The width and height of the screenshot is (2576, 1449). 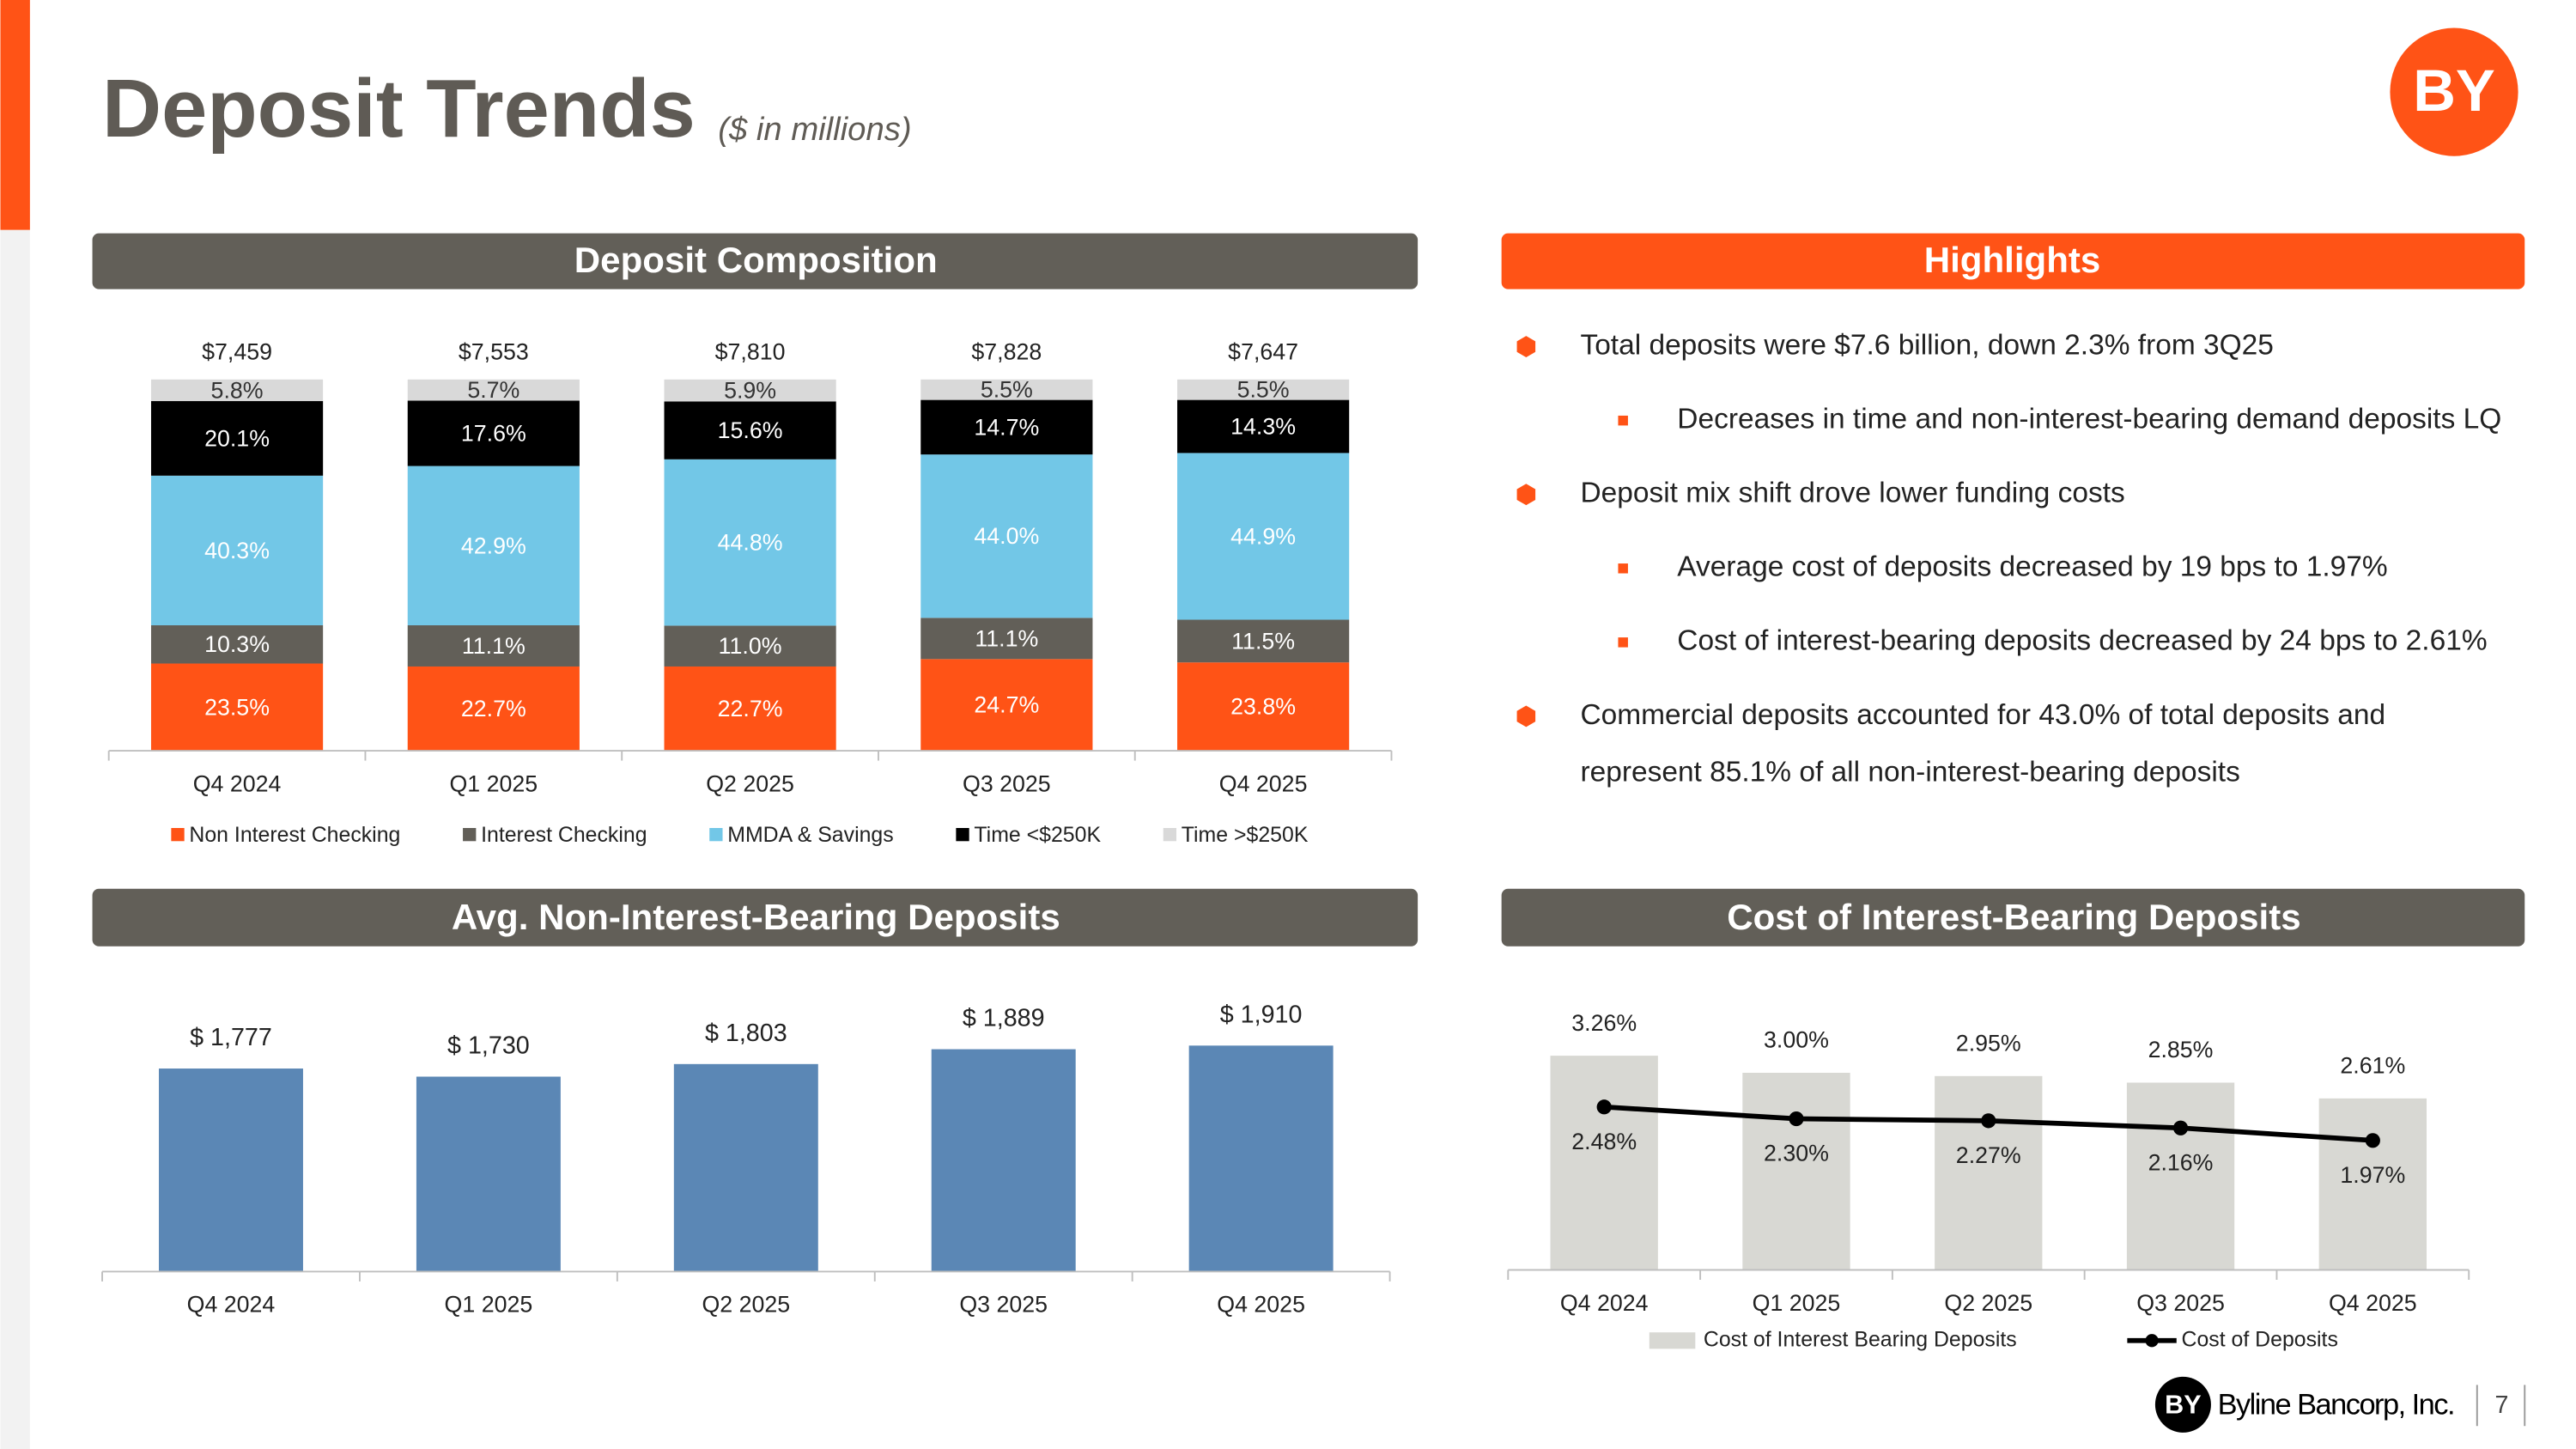 What do you see at coordinates (814, 129) in the screenshot?
I see `page-subtitle: ($ in millions)` at bounding box center [814, 129].